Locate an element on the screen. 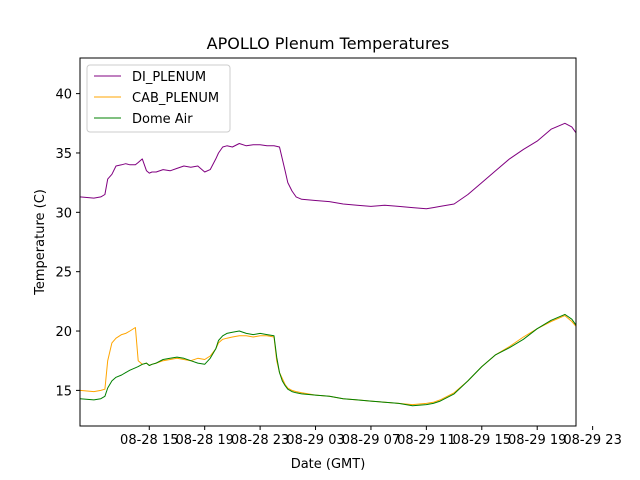 This screenshot has height=480, width=640. x-tick-label: 08-29 11 is located at coordinates (426, 440).